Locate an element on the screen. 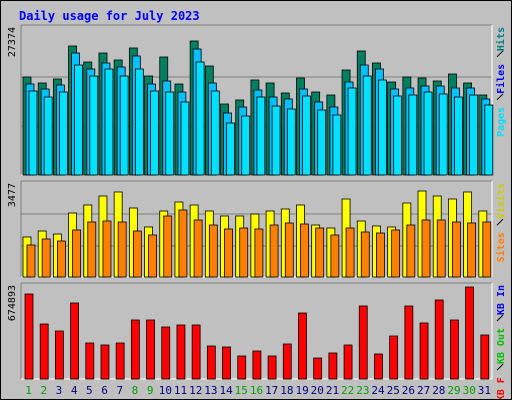 The width and height of the screenshot is (512, 400). legend-label-pages: Pages is located at coordinates (501, 122).